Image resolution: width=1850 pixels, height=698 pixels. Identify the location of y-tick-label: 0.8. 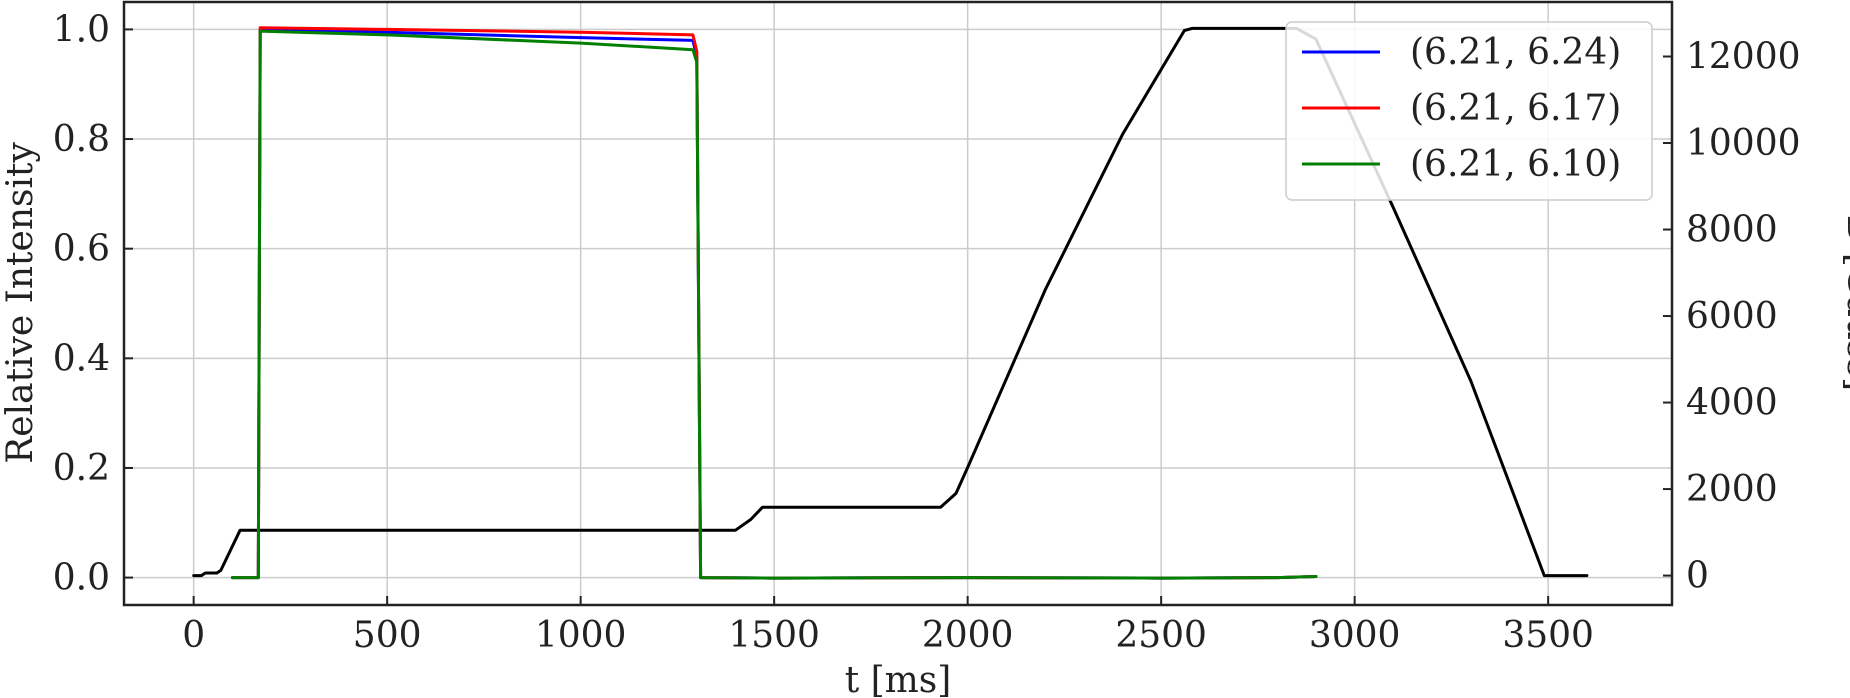
(81, 139).